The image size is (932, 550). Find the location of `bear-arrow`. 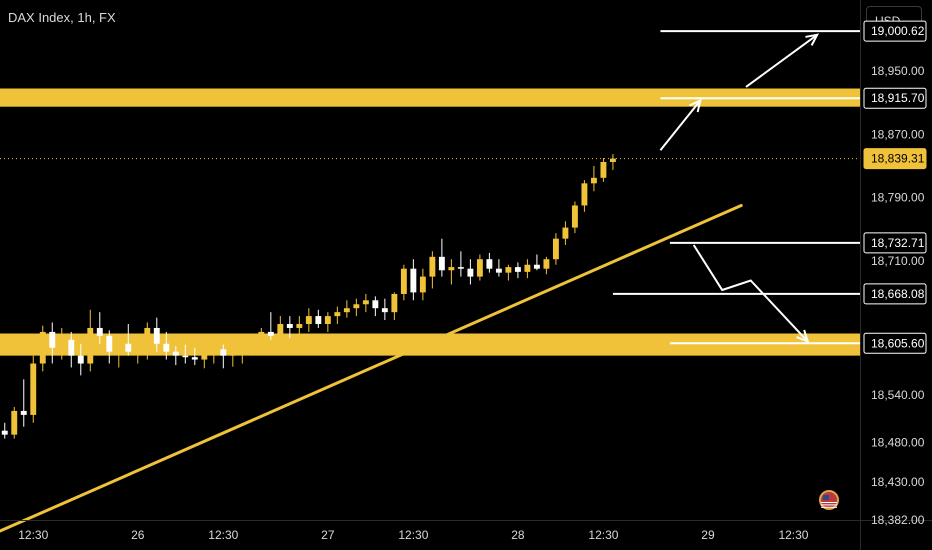

bear-arrow is located at coordinates (750, 293).